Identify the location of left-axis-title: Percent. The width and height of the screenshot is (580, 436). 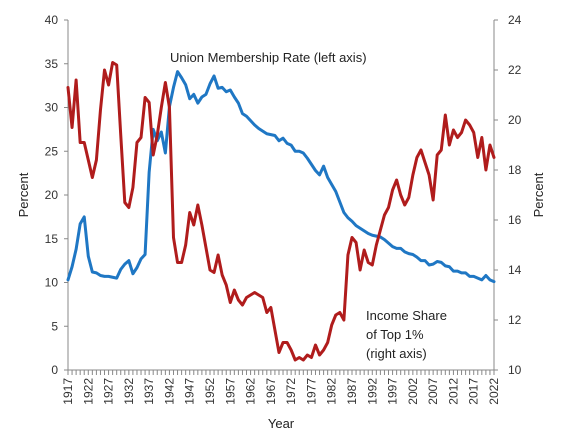
(23, 194).